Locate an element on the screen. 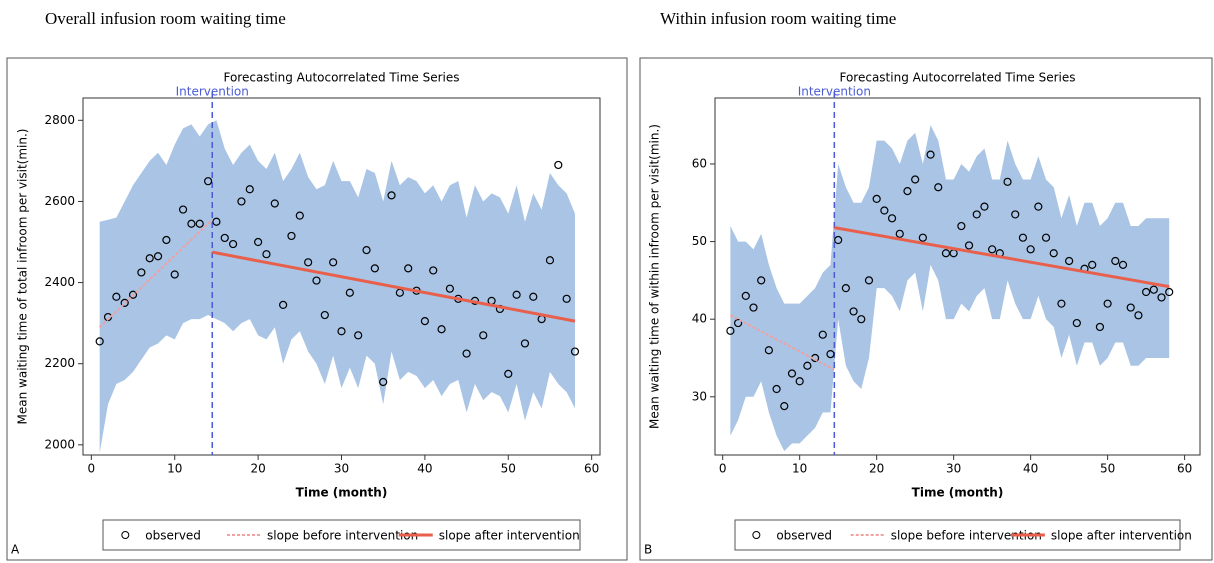  panel-heading: Overall infusion room waiting time is located at coordinates (165, 18).